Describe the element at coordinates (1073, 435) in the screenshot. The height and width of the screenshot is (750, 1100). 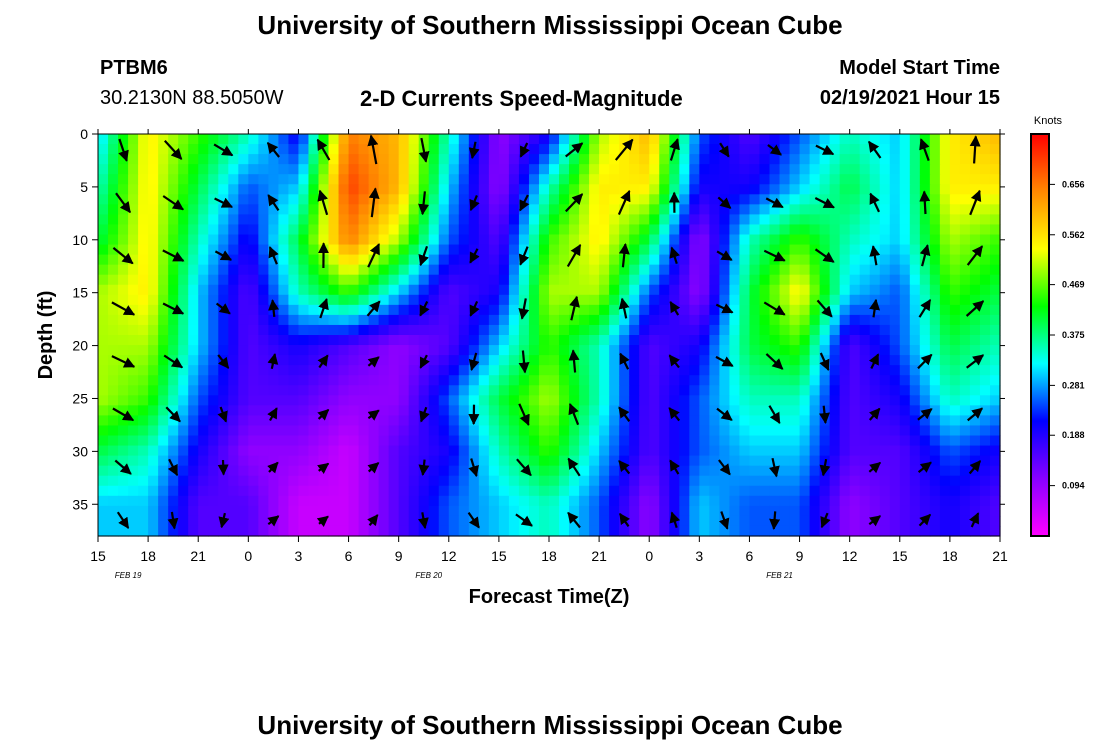
I see `colorbar-tick-label: 0.188` at that location.